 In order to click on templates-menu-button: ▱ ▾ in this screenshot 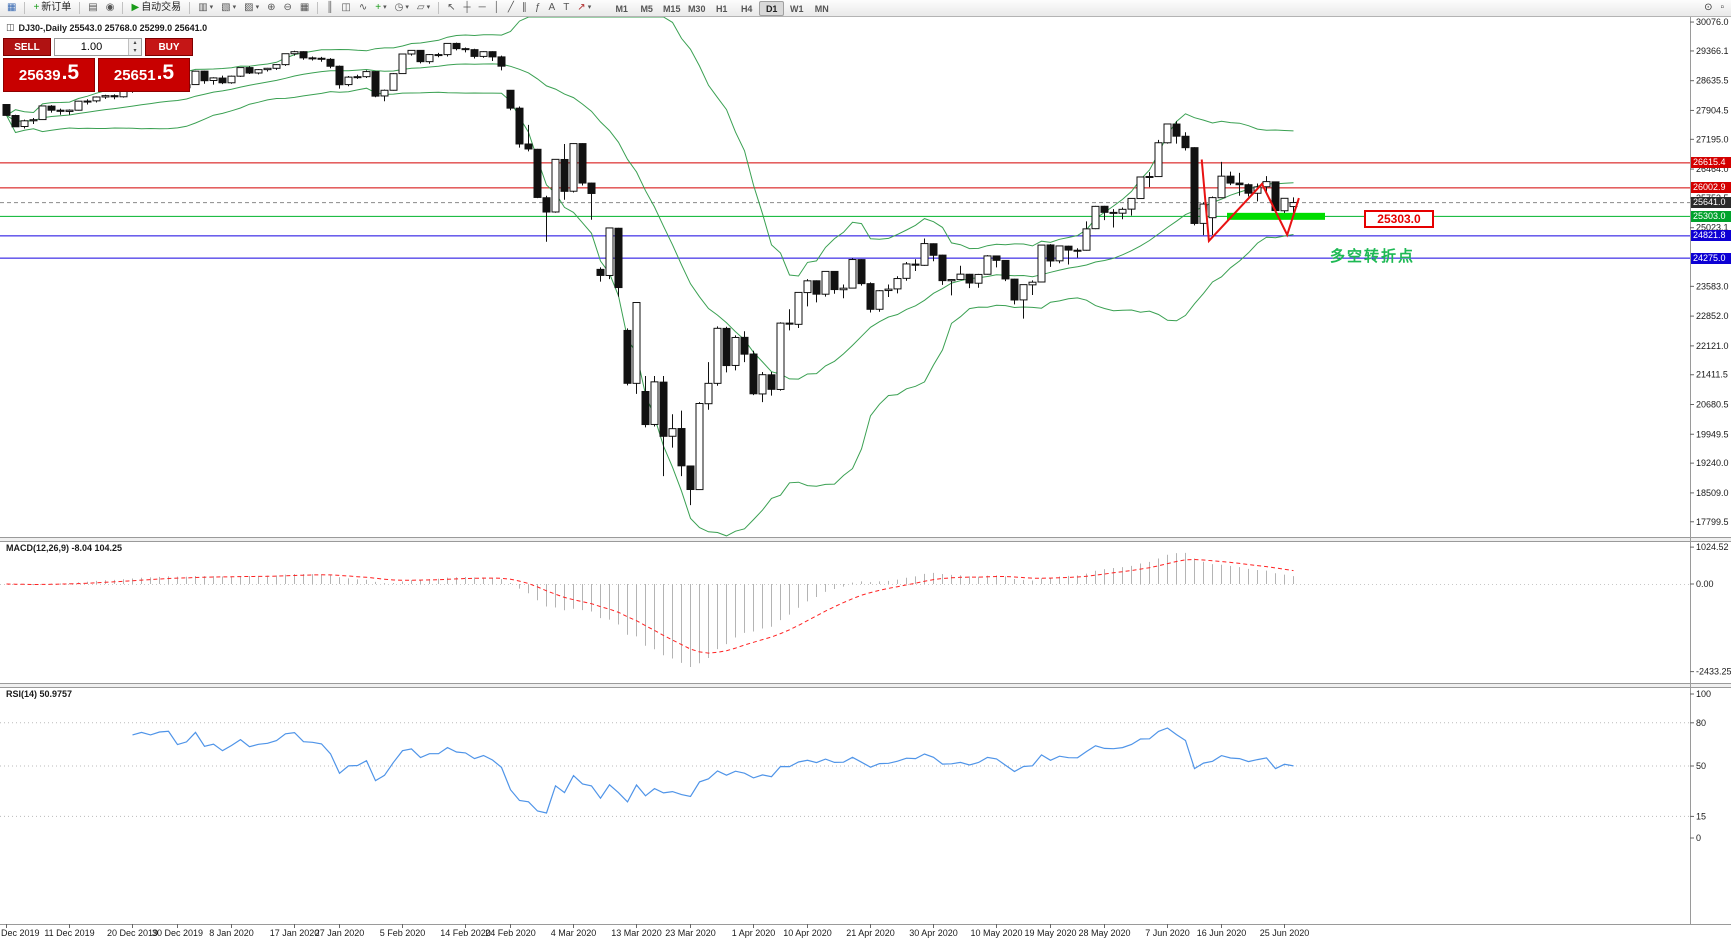, I will do `click(423, 8)`.